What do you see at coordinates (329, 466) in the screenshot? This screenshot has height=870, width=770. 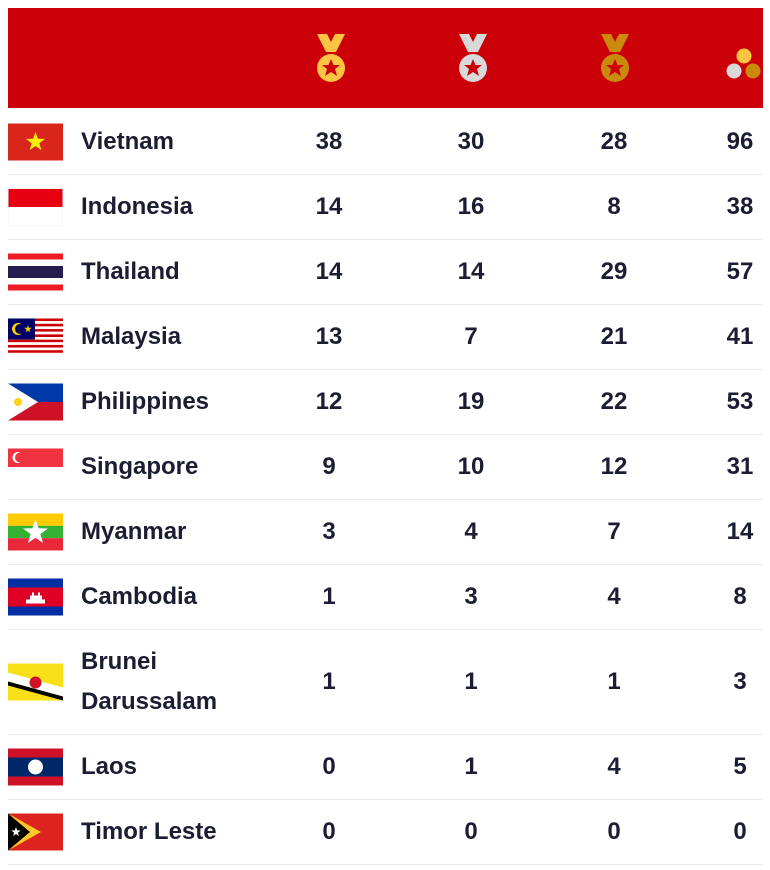 I see `gold-count: 9` at bounding box center [329, 466].